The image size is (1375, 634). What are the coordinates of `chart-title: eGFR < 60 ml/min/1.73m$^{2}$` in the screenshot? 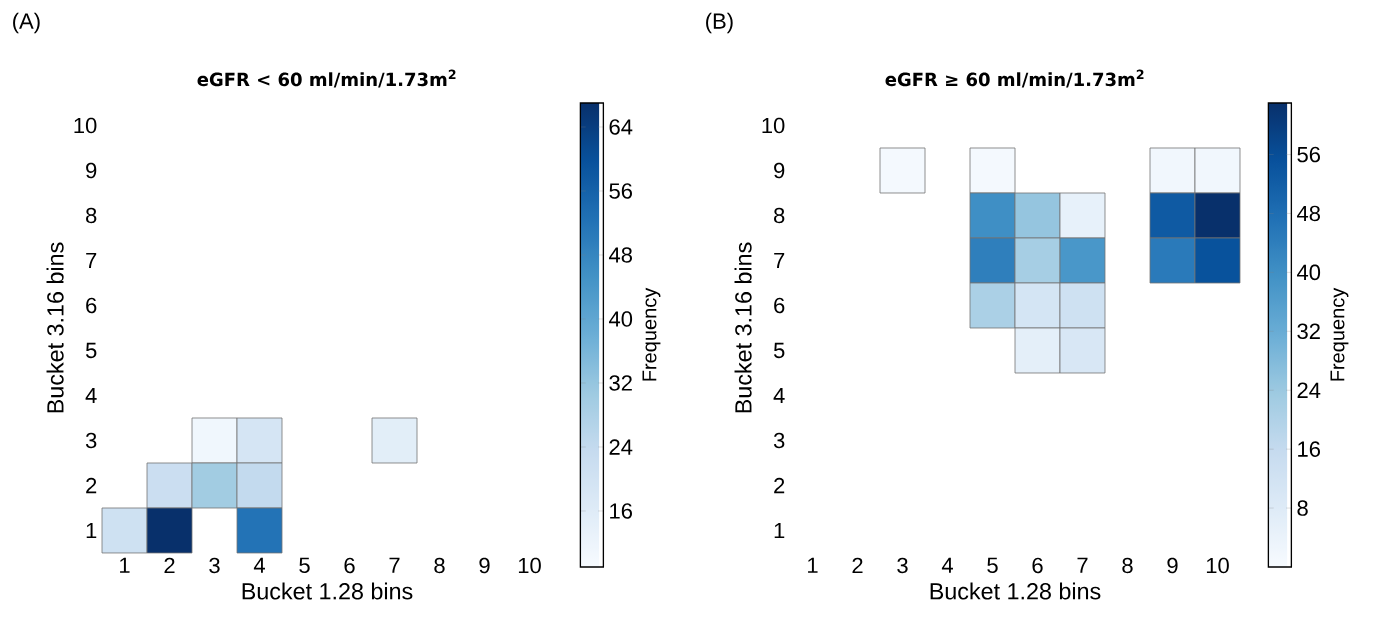 It's located at (326, 78).